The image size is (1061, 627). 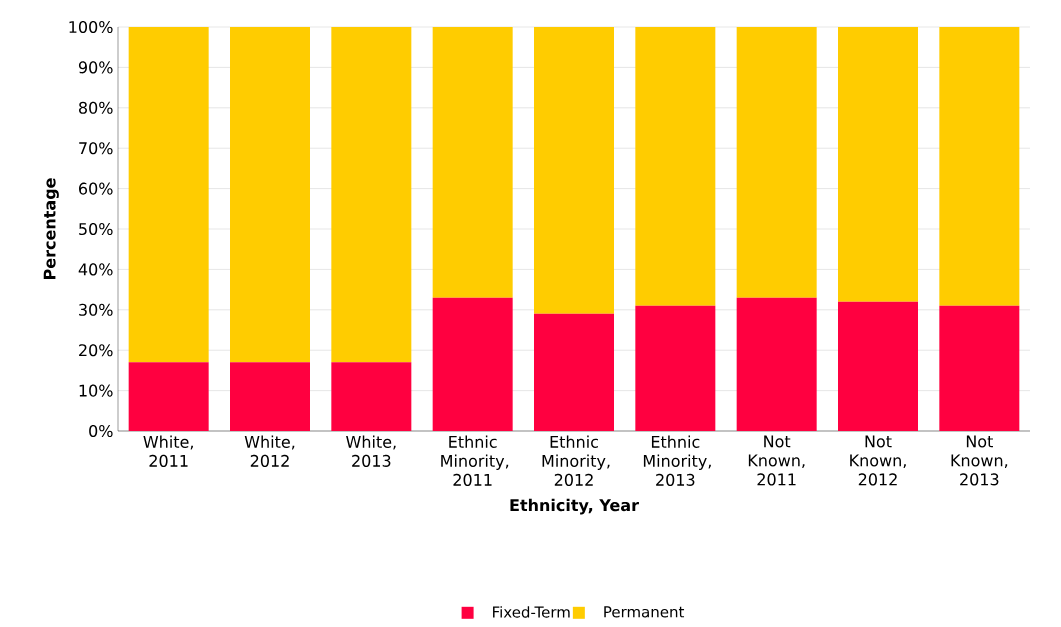 What do you see at coordinates (776, 460) in the screenshot?
I see `x-tick-label: Not Known, 2011` at bounding box center [776, 460].